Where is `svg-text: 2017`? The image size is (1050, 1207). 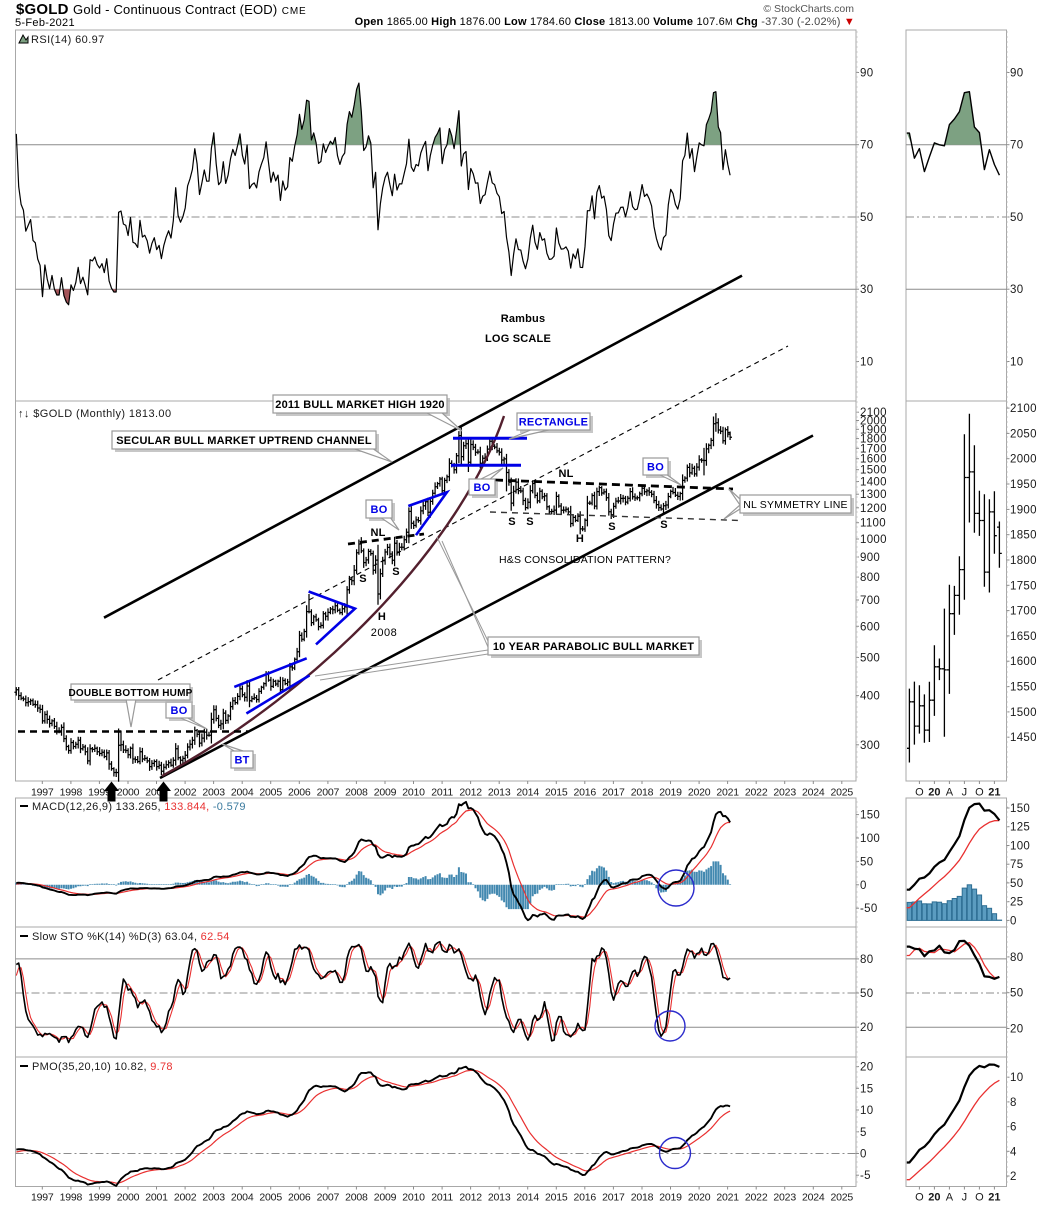
svg-text: 2017 is located at coordinates (613, 1198).